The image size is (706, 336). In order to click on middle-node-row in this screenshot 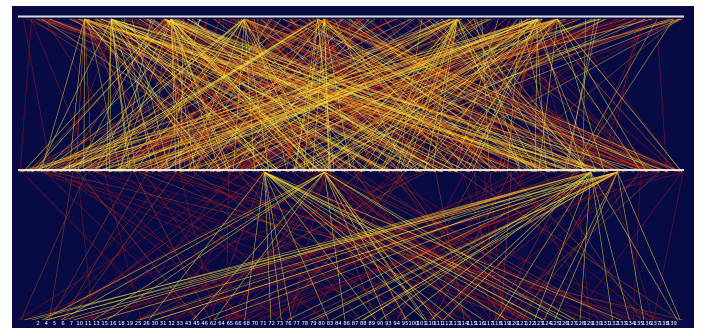, I will do `click(351, 170)`.